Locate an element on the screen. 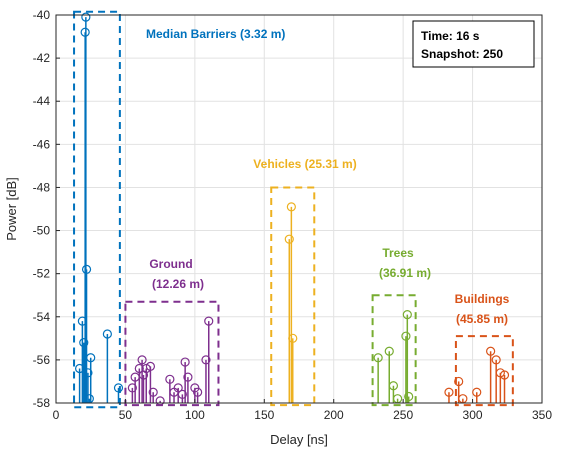  y-tick-label: -56 is located at coordinates (42, 360).